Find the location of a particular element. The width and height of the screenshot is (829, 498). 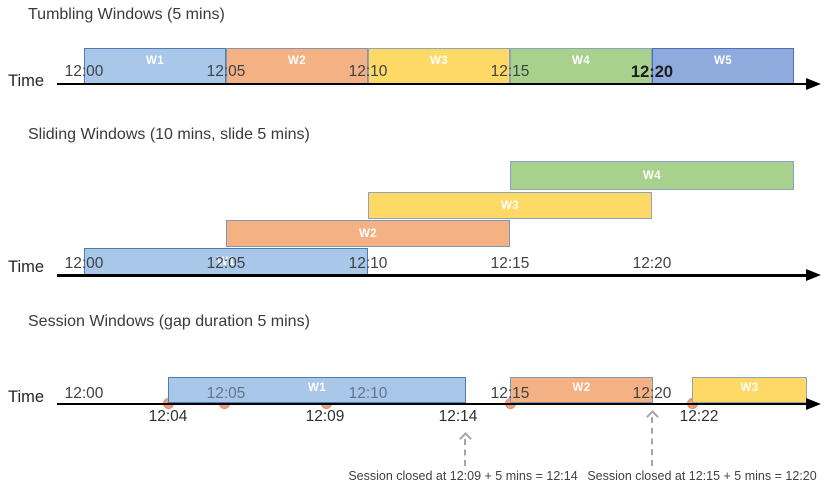

session-windows-title: Session Windows (gap duration 5 mins) is located at coordinates (169, 321).